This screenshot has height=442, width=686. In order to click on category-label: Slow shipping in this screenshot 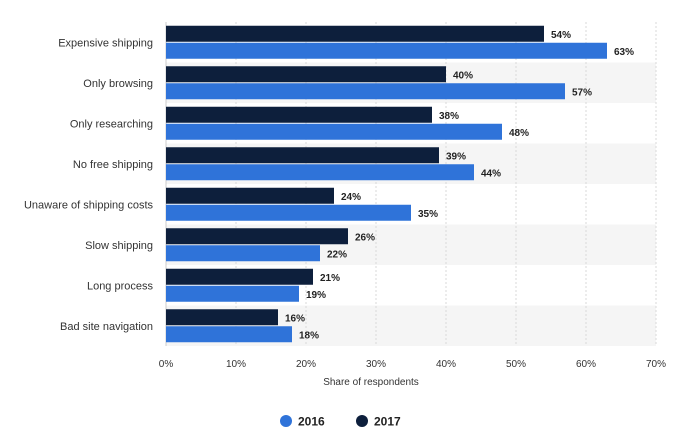, I will do `click(119, 246)`.